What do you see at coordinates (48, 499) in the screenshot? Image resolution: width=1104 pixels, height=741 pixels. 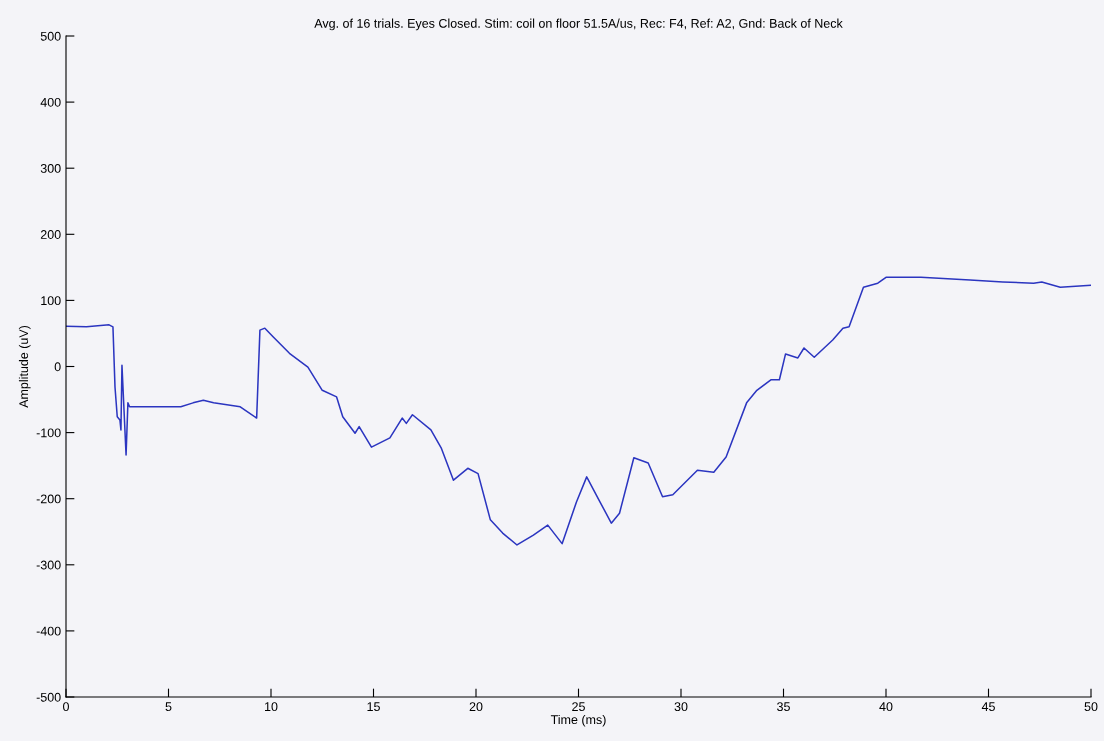 I see `y-tick-label: -200` at bounding box center [48, 499].